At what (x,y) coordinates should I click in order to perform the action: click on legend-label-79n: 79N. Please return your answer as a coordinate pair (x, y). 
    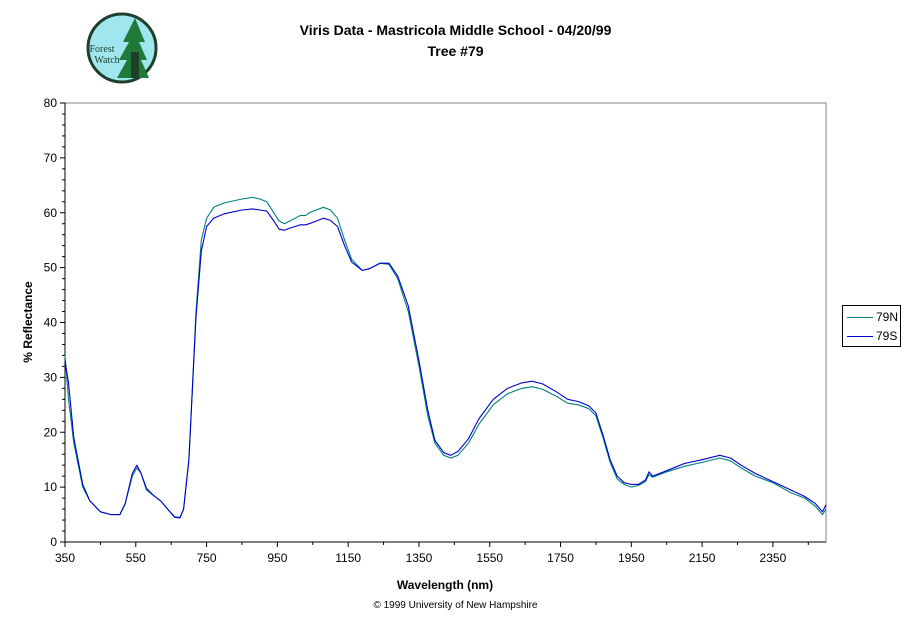
    Looking at the image, I should click on (887, 317).